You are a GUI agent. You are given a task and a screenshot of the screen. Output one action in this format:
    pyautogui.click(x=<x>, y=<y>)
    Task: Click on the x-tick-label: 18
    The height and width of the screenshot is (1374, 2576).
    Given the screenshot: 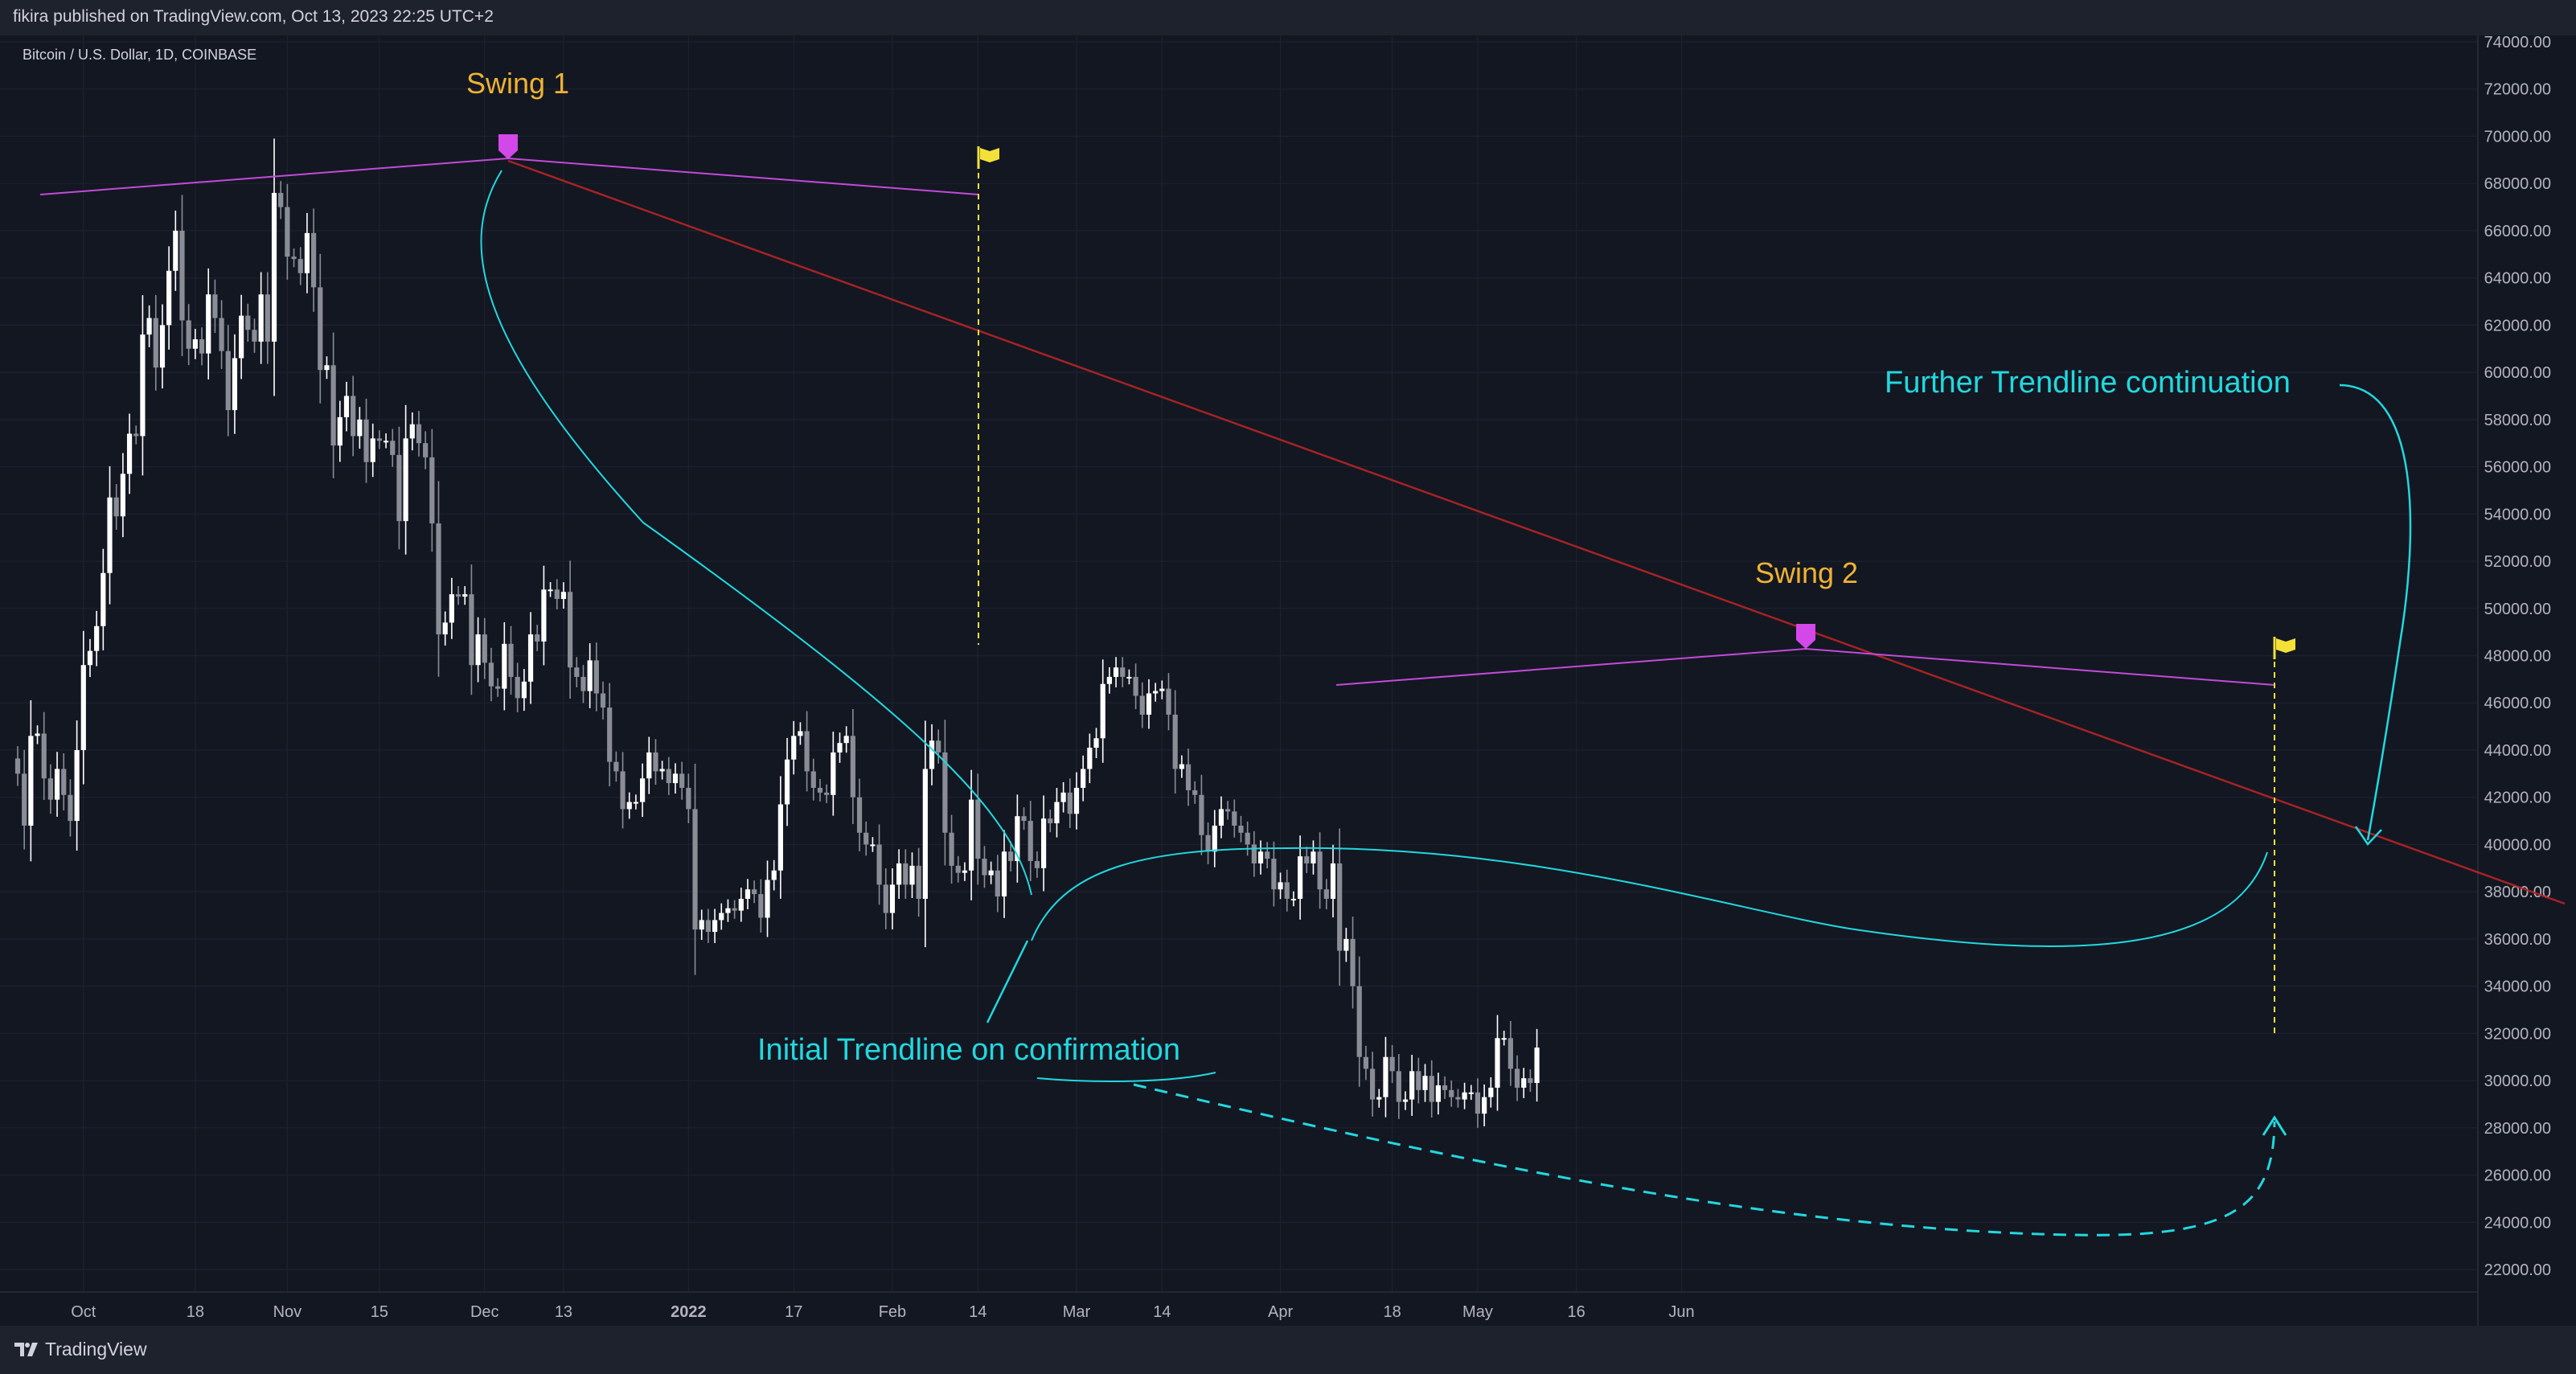 What is the action you would take?
    pyautogui.click(x=1392, y=1312)
    